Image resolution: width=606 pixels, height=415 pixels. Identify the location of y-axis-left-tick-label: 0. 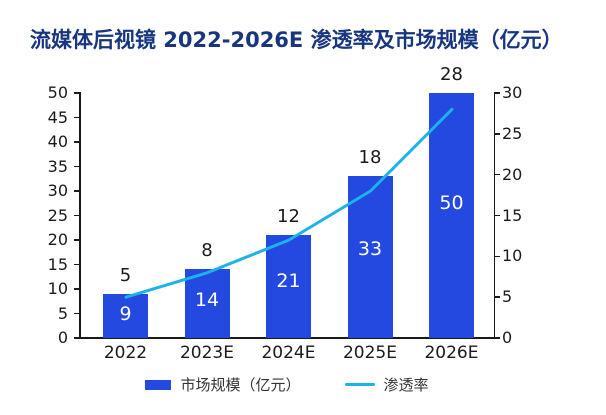
(62, 337).